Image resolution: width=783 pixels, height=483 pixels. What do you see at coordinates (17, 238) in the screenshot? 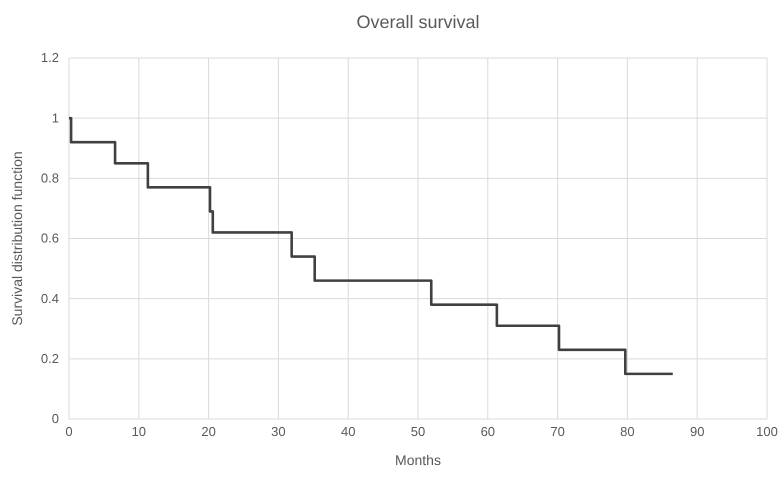
I see `y-axis-title: Survival distribution function` at bounding box center [17, 238].